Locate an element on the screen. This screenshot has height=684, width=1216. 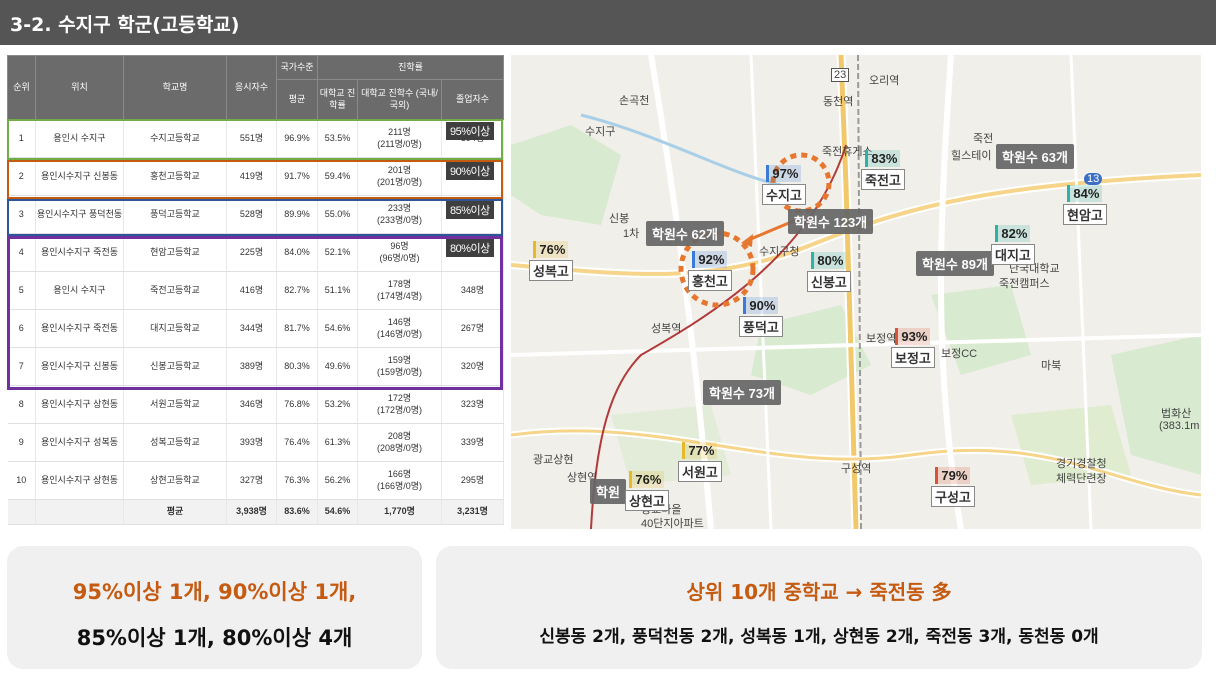
rank-cell: 1 is located at coordinates (21, 138).